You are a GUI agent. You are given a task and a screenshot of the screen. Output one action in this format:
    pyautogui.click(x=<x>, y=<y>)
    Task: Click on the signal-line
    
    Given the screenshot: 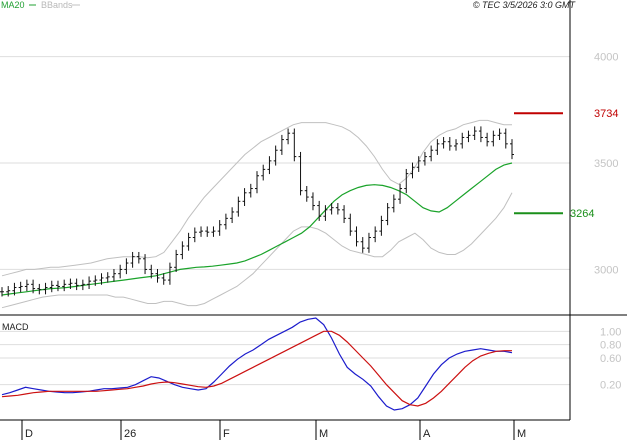 What is the action you would take?
    pyautogui.click(x=256, y=368)
    